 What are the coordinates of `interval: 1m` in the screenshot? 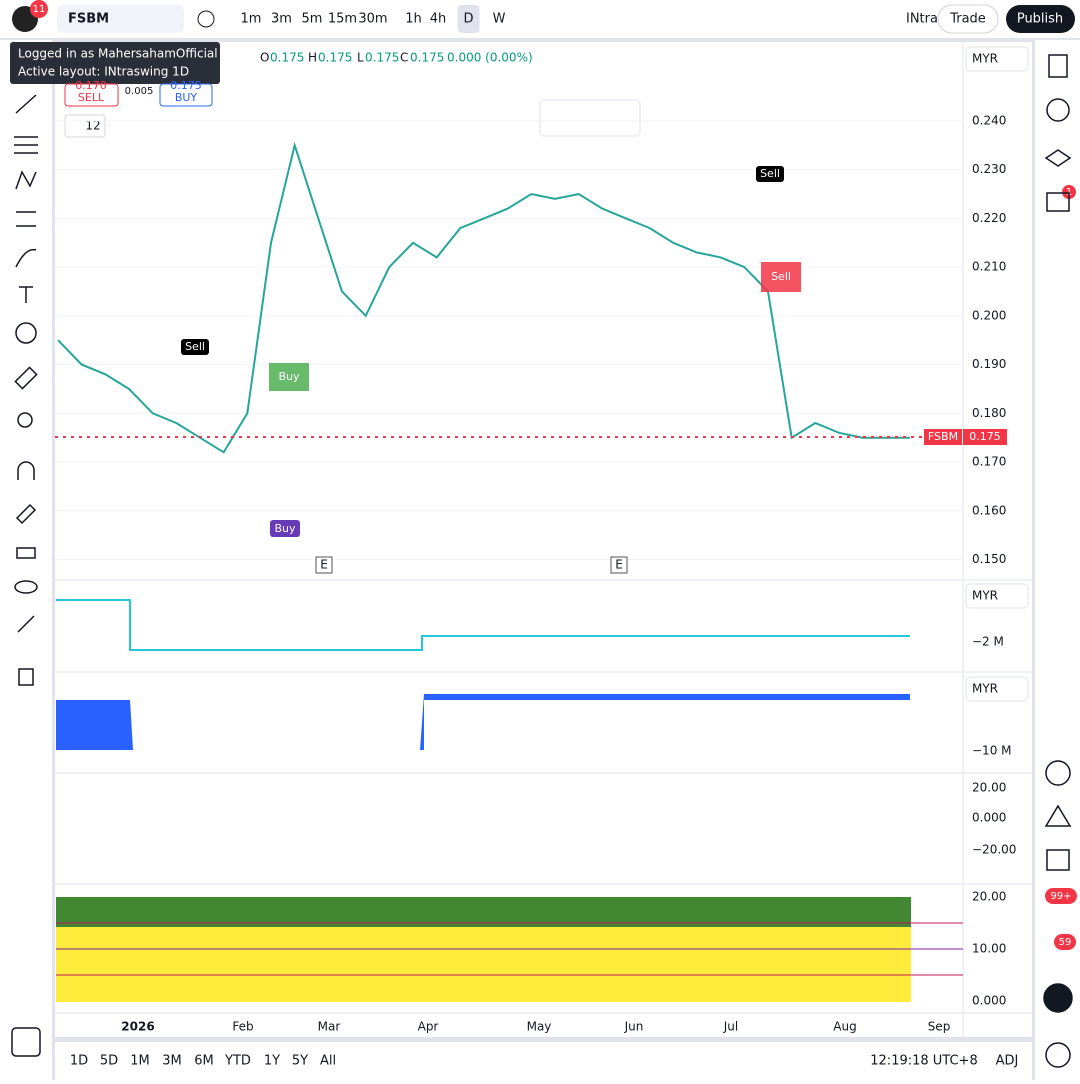 It's located at (251, 19).